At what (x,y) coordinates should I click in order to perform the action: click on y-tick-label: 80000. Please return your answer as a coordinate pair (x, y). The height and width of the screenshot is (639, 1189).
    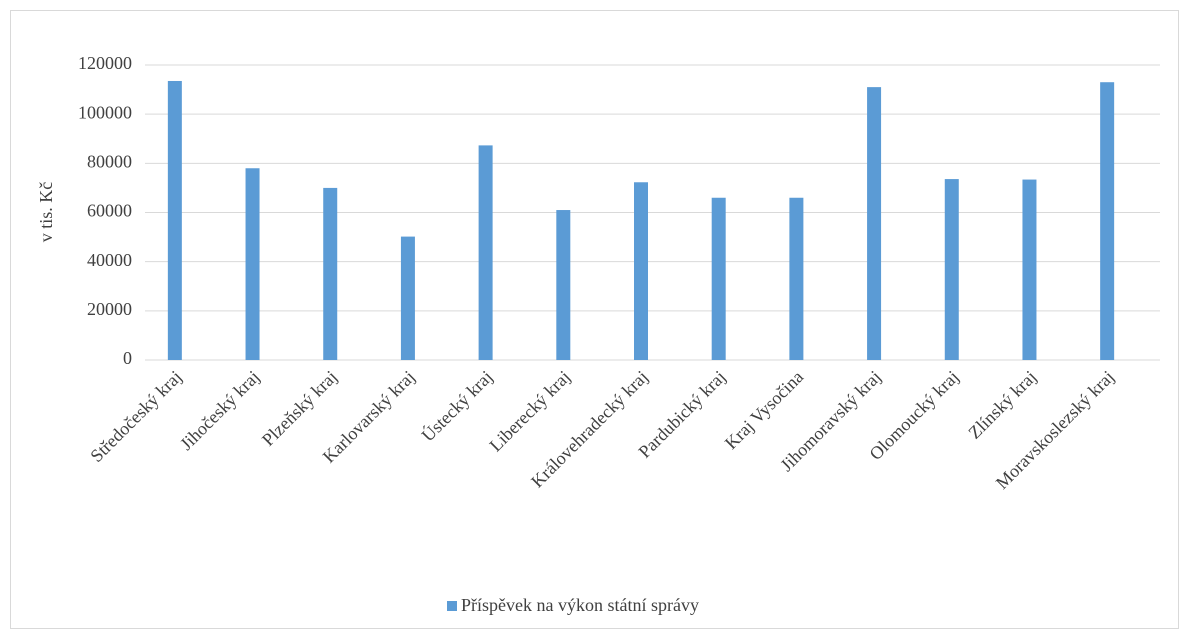
    Looking at the image, I should click on (109, 161).